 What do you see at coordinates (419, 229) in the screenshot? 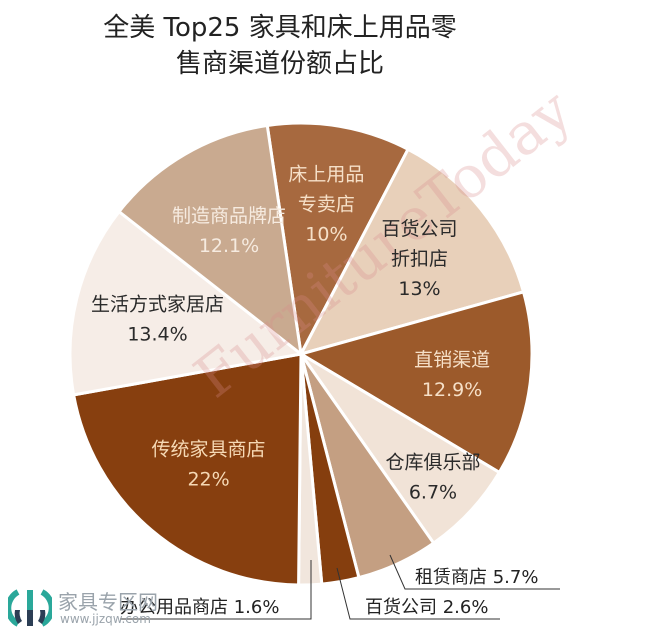
I see `data-label-text: 百货公司` at bounding box center [419, 229].